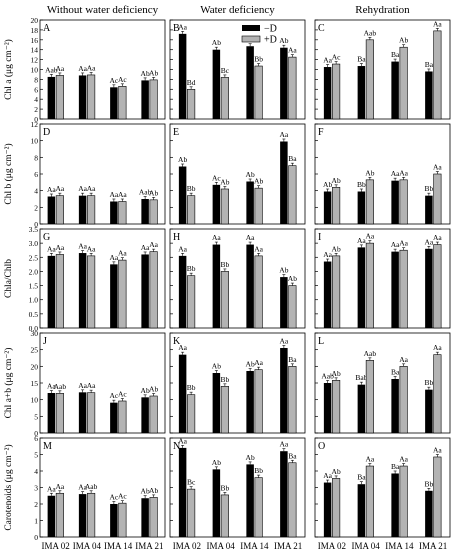 The image size is (470, 550). Describe the element at coordinates (36, 79) in the screenshot. I see `y-tick-label: 8` at that location.